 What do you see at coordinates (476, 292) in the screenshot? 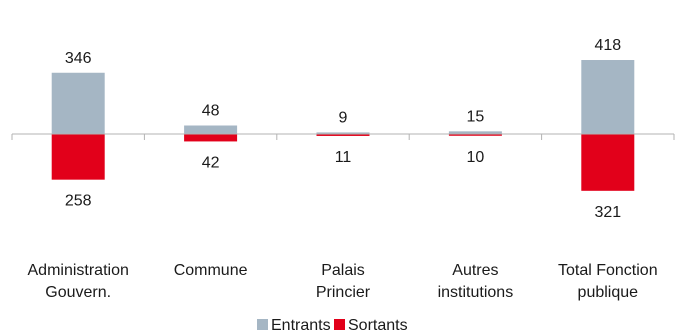
I see `category-label: institutions` at bounding box center [476, 292].